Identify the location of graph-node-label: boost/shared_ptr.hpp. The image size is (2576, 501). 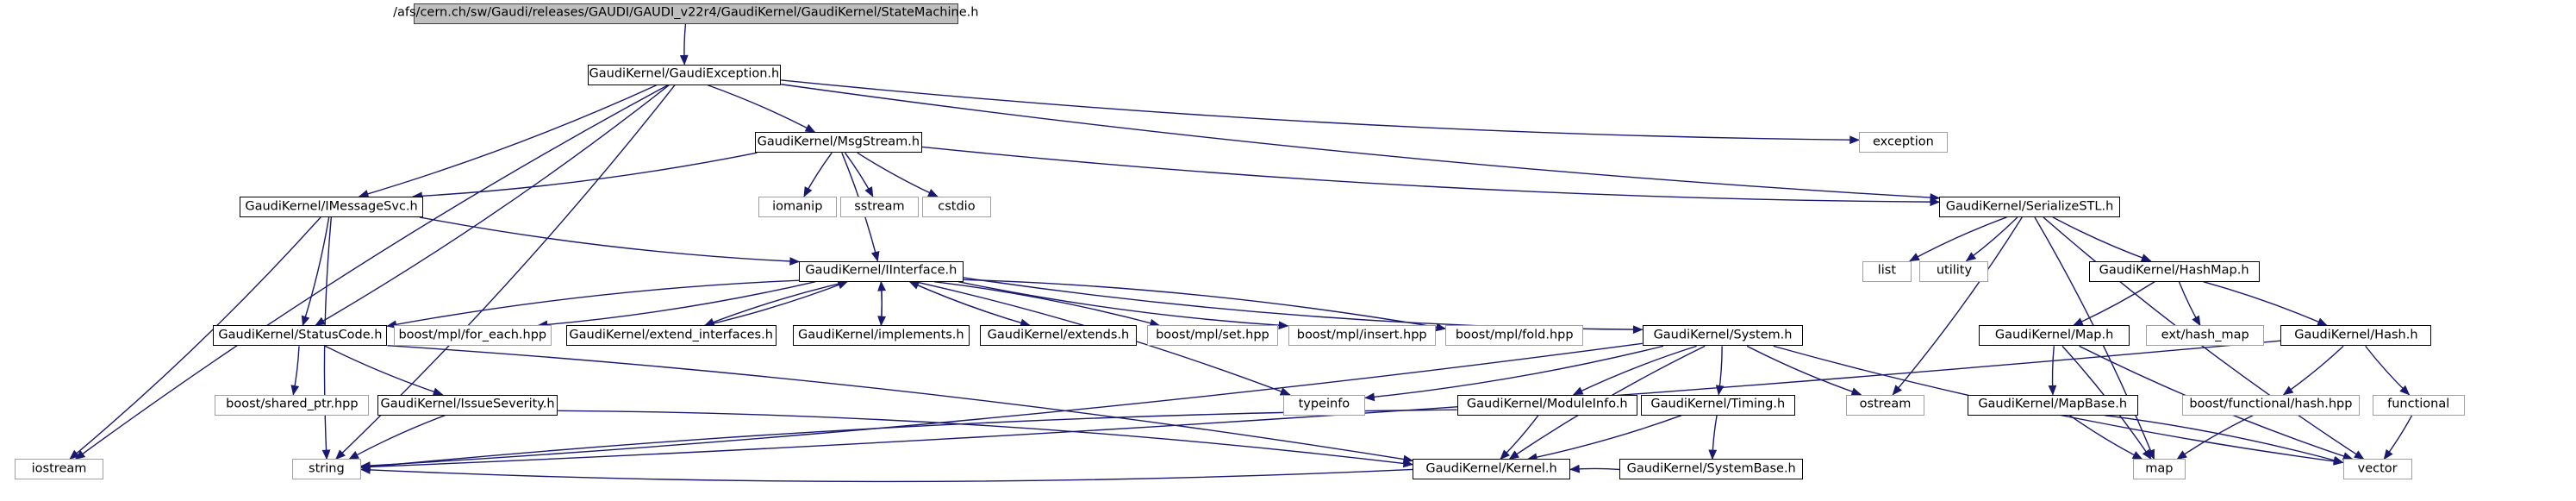
(292, 404).